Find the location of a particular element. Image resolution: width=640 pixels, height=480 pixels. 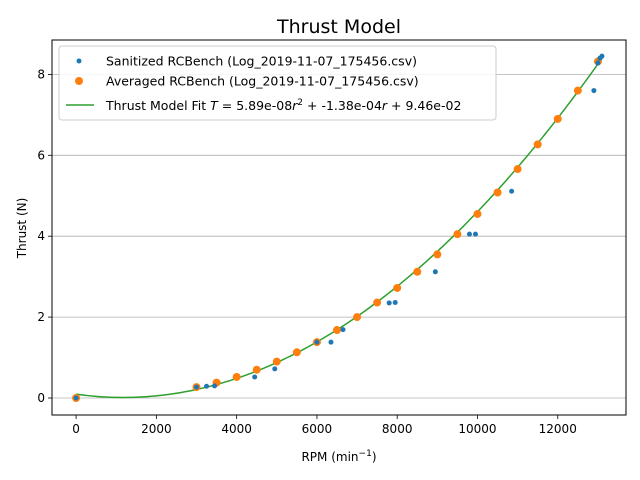

y-tick-label: 6 is located at coordinates (41, 155).